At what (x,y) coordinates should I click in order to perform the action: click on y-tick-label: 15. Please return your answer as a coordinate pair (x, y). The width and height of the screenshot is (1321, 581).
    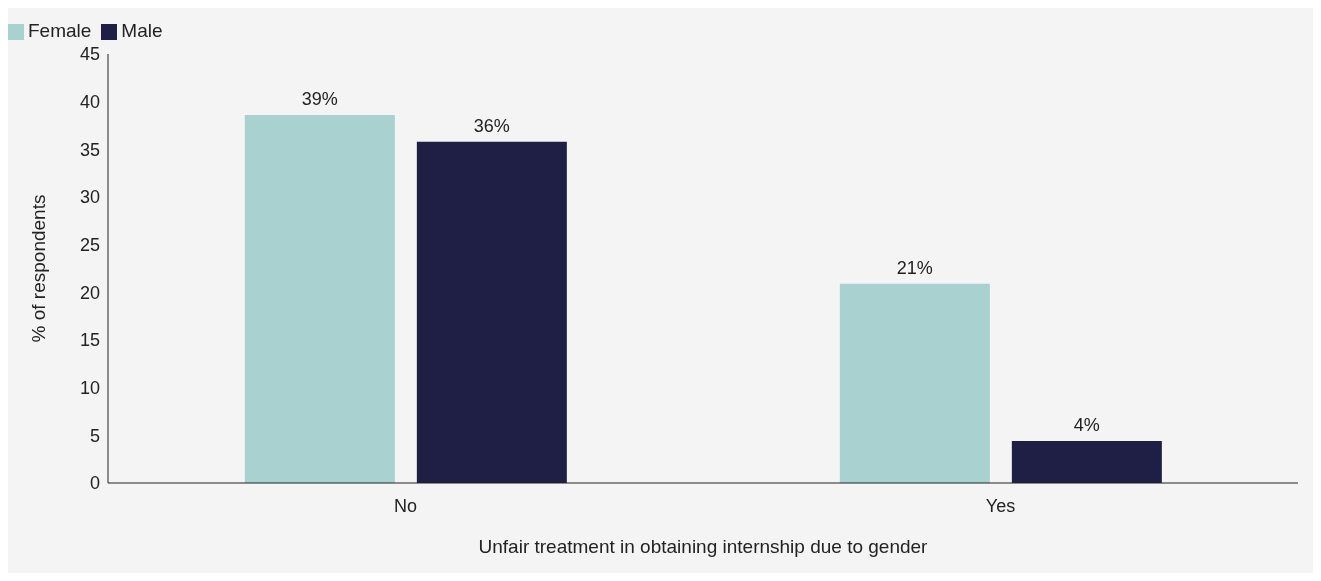
    Looking at the image, I should click on (89, 340).